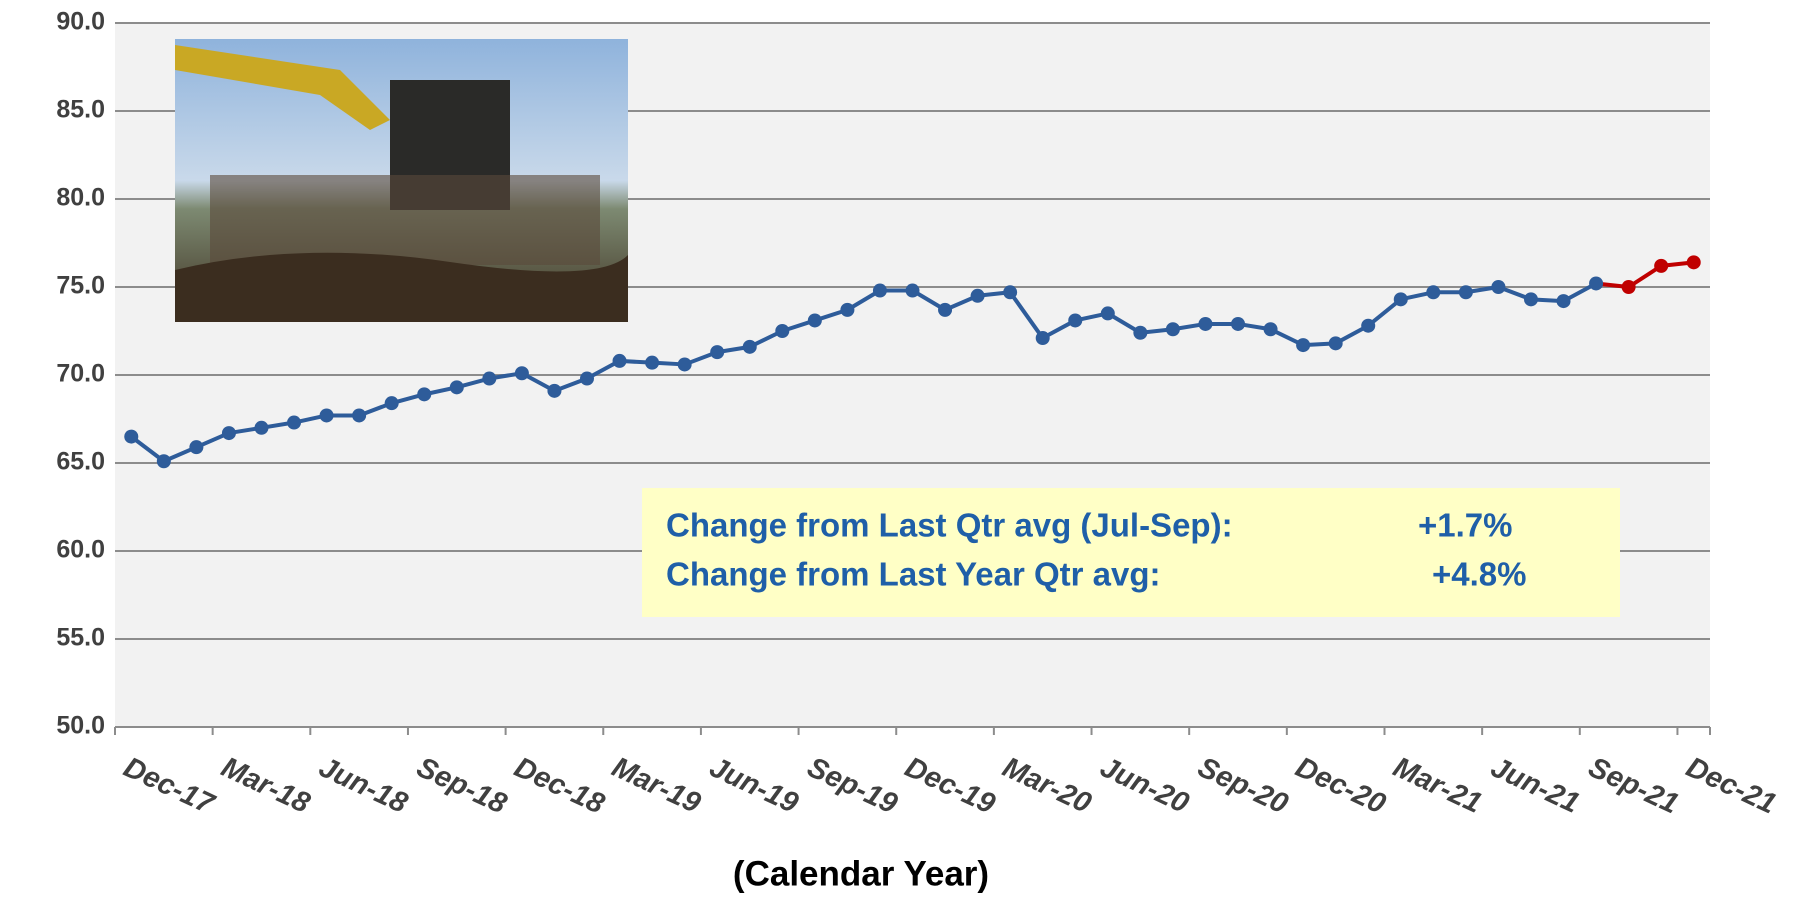 This screenshot has width=1808, height=906. Describe the element at coordinates (80, 374) in the screenshot. I see `y-tick-label: 70.0` at that location.